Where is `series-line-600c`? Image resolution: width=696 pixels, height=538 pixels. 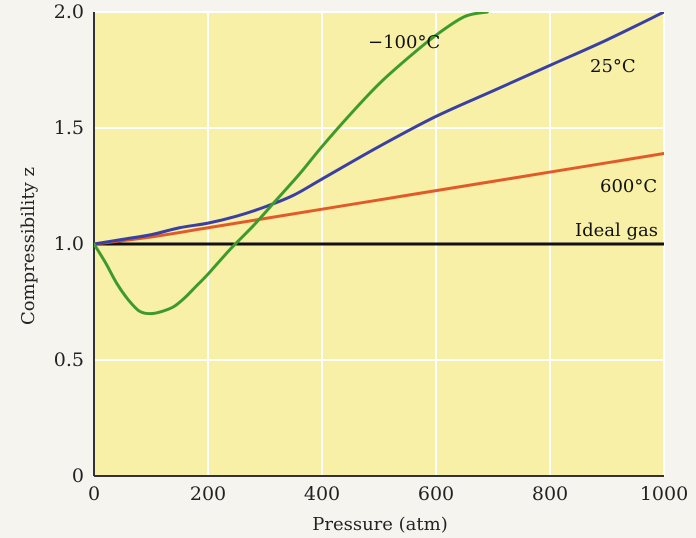 series-line-600c is located at coordinates (379, 199).